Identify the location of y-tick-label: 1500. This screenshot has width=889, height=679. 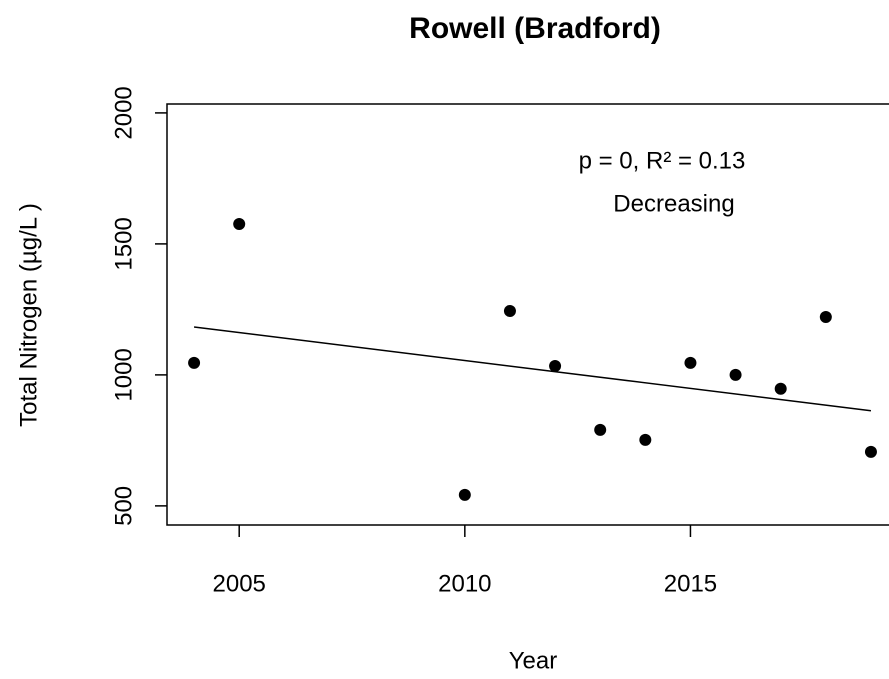
(123, 243).